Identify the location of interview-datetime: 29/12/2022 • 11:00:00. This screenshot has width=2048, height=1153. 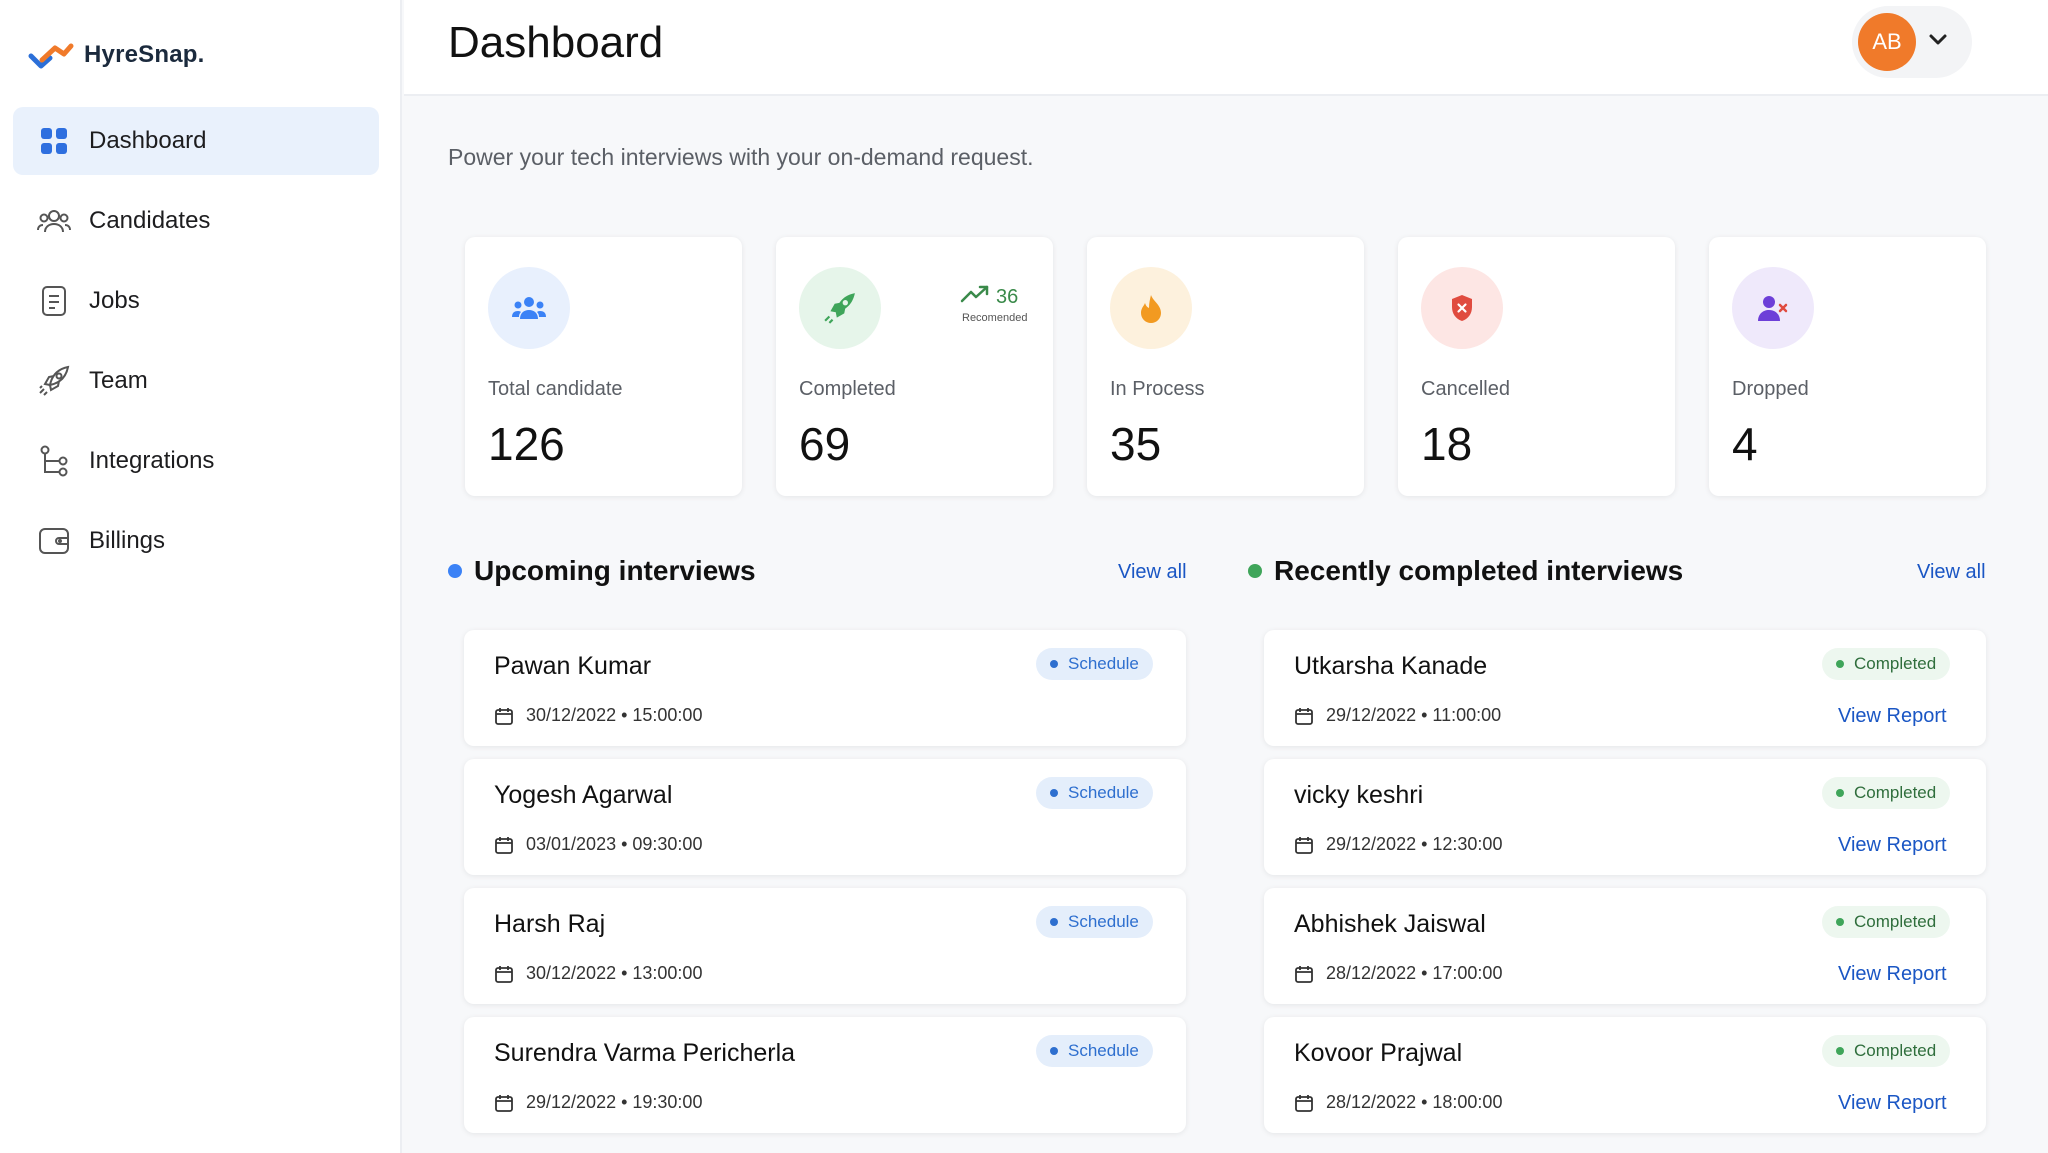
(1397, 715).